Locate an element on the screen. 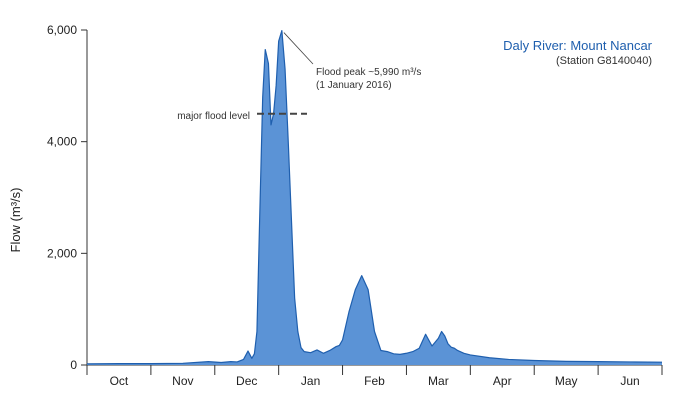 This screenshot has height=418, width=689. peak-annotation-line2: (1 January 2016) is located at coordinates (354, 85).